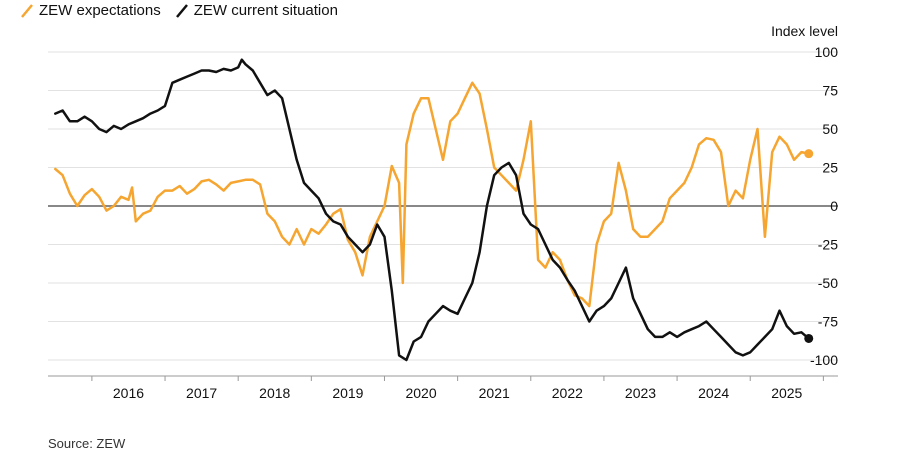 This screenshot has width=900, height=466. What do you see at coordinates (567, 393) in the screenshot?
I see `x-tick-label: 2022` at bounding box center [567, 393].